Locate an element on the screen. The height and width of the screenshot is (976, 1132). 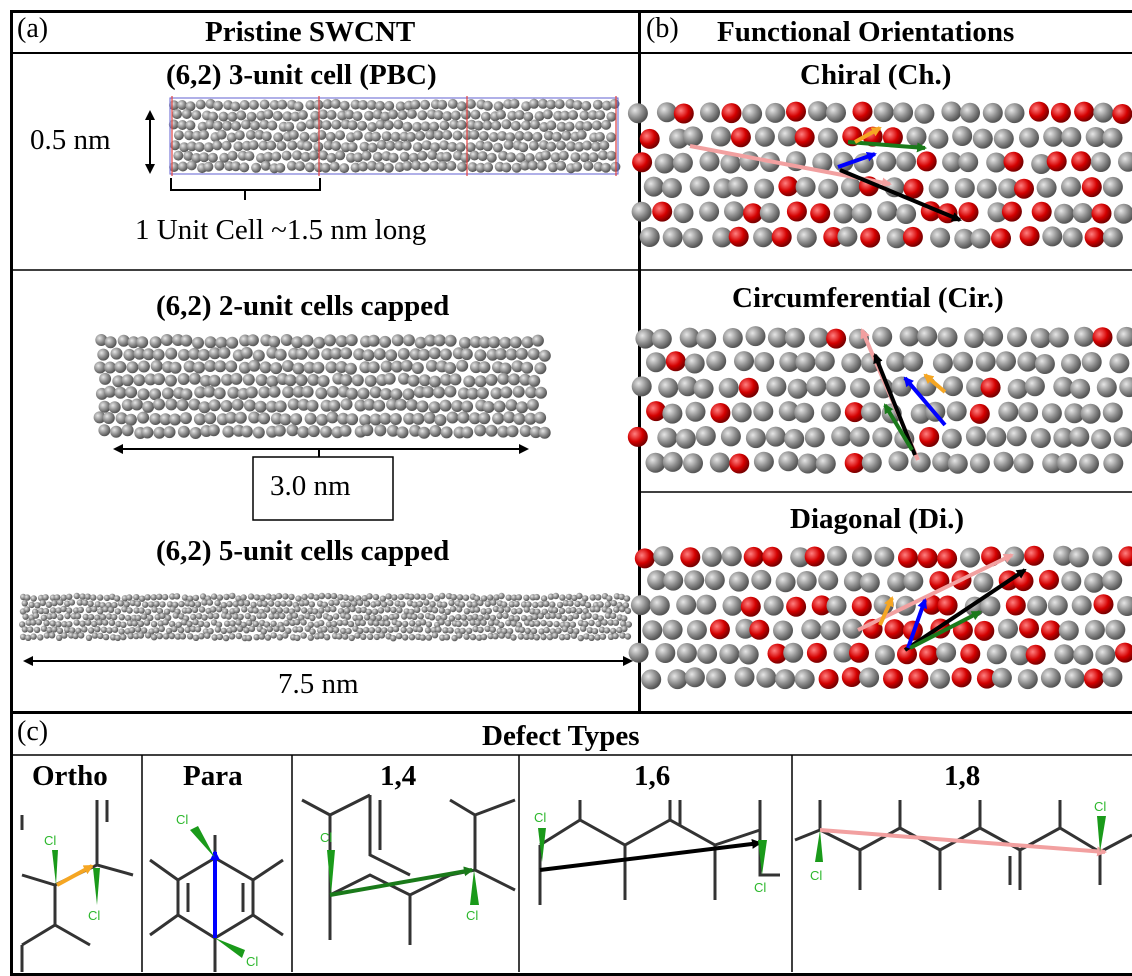
nanotube-5-unit-capped is located at coordinates (325, 617).